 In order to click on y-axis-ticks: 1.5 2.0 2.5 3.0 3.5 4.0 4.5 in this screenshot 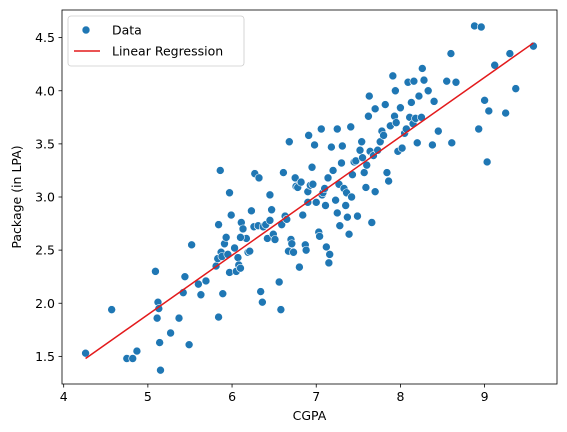, I will do `click(48, 197)`.